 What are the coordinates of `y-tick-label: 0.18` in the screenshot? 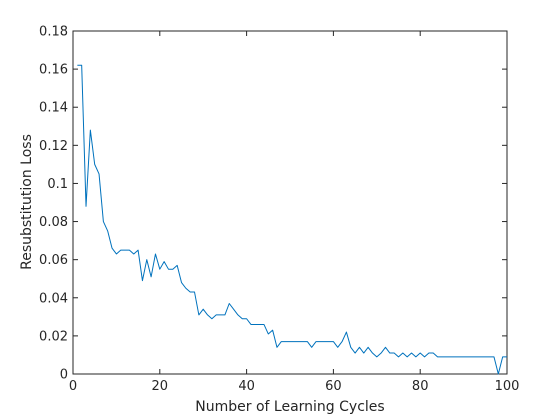 It's located at (53, 32).